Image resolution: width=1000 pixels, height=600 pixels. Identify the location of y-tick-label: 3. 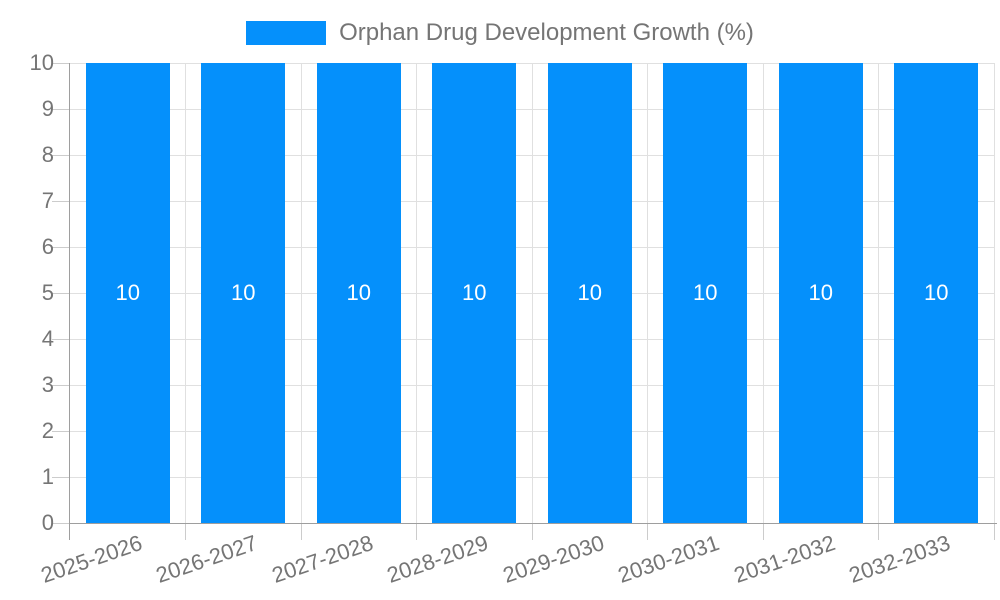
(47, 384).